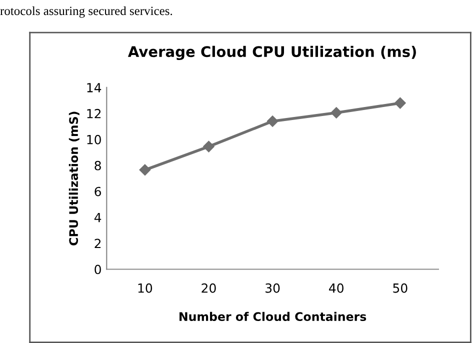  Describe the element at coordinates (97, 269) in the screenshot. I see `y-tick-label: 0` at that location.